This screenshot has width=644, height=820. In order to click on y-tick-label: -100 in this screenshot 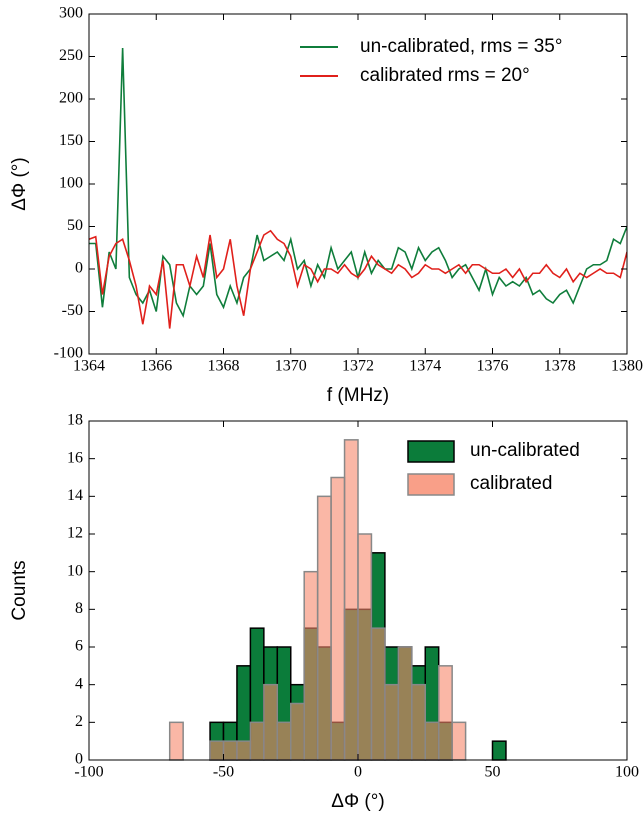, I will do `click(68, 353)`.